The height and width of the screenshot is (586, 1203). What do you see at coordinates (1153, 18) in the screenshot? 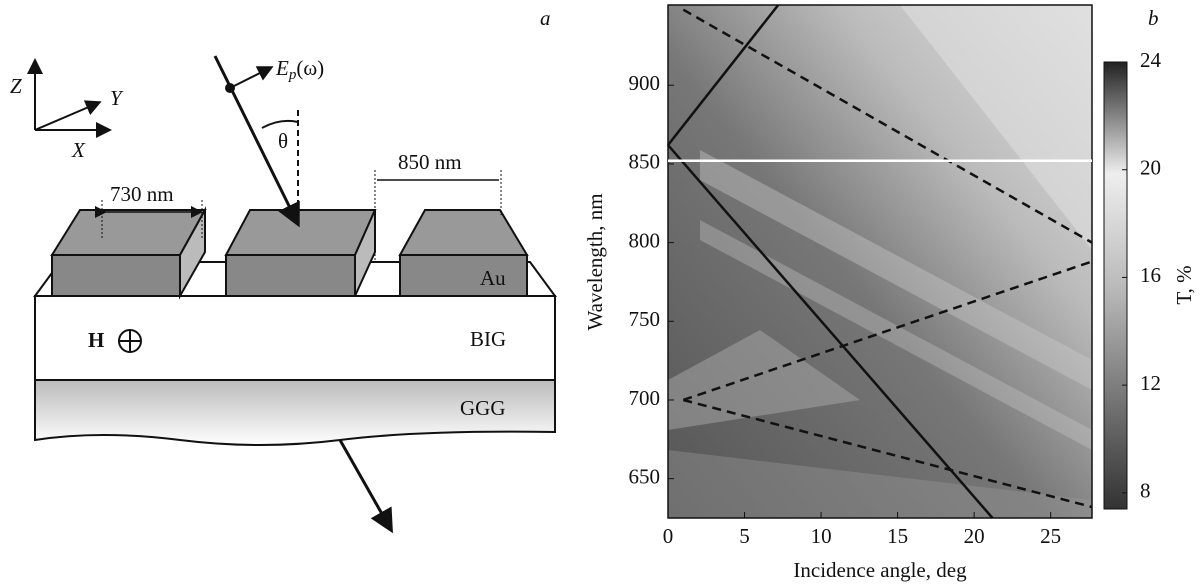
I see `panel-label: b` at bounding box center [1153, 18].